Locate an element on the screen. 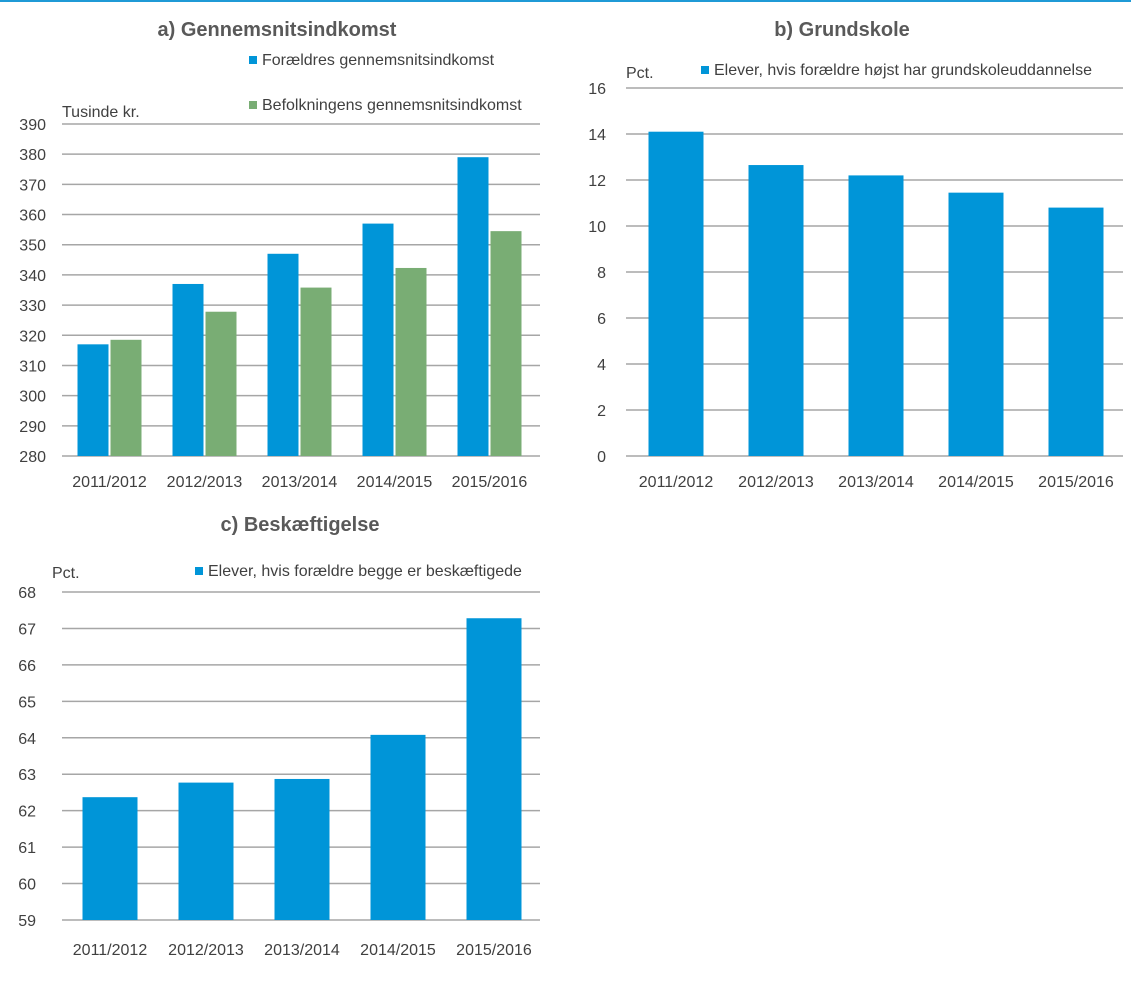 The height and width of the screenshot is (992, 1131). chart-1-y-tick-label: 370 is located at coordinates (32, 185).